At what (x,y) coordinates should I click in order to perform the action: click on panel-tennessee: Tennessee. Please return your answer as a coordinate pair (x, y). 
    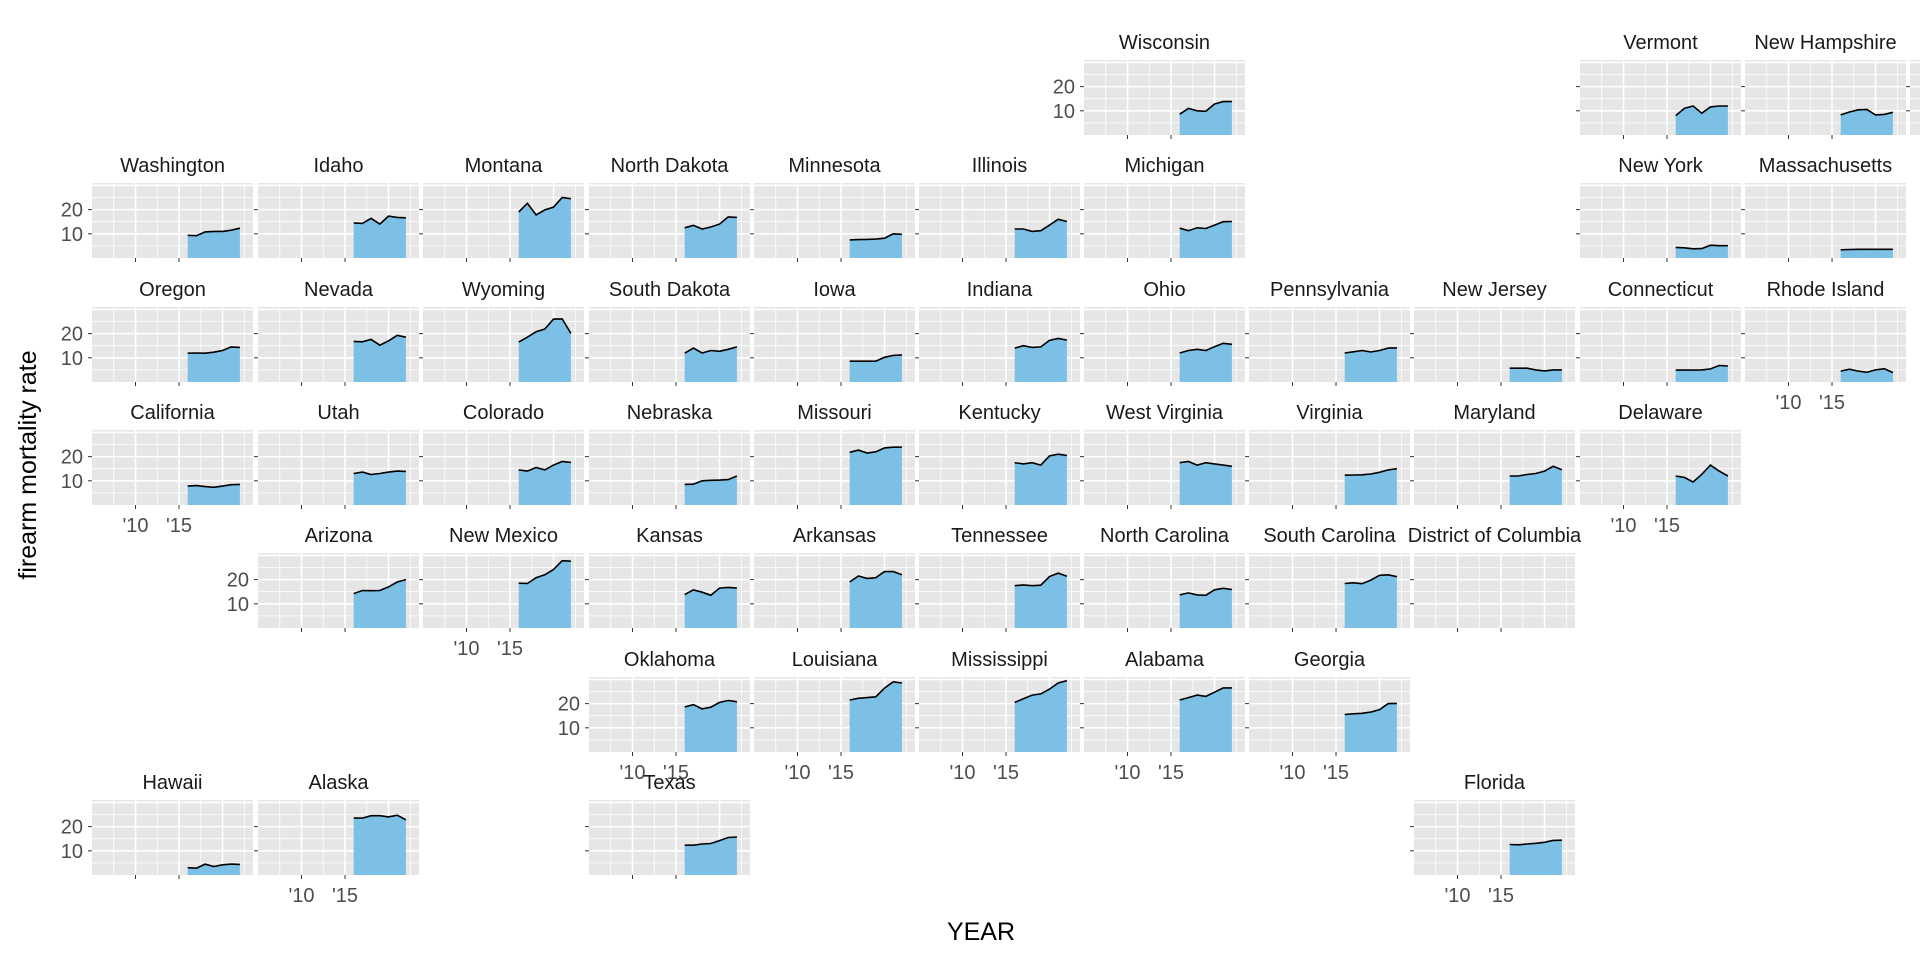
    Looking at the image, I should click on (997, 578).